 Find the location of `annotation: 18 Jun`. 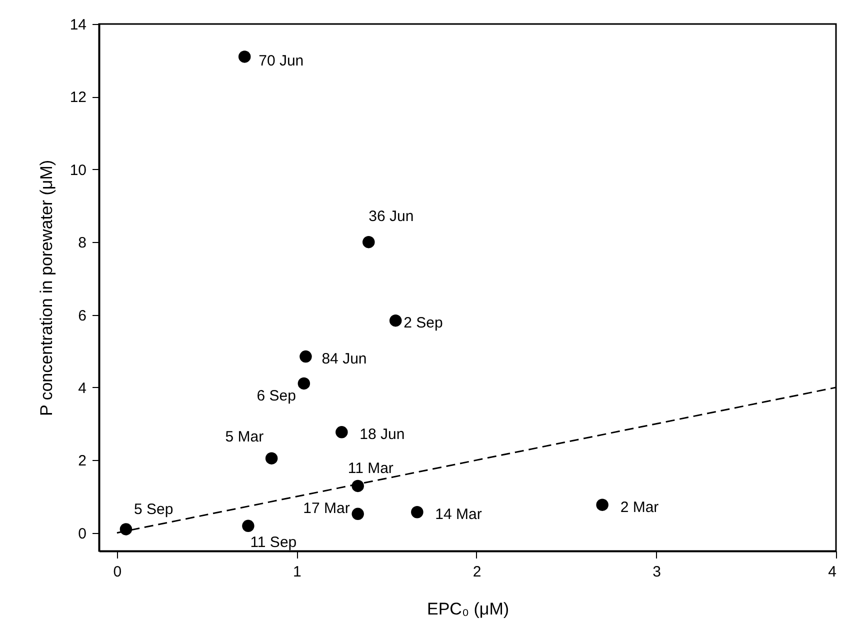

annotation: 18 Jun is located at coordinates (382, 435).